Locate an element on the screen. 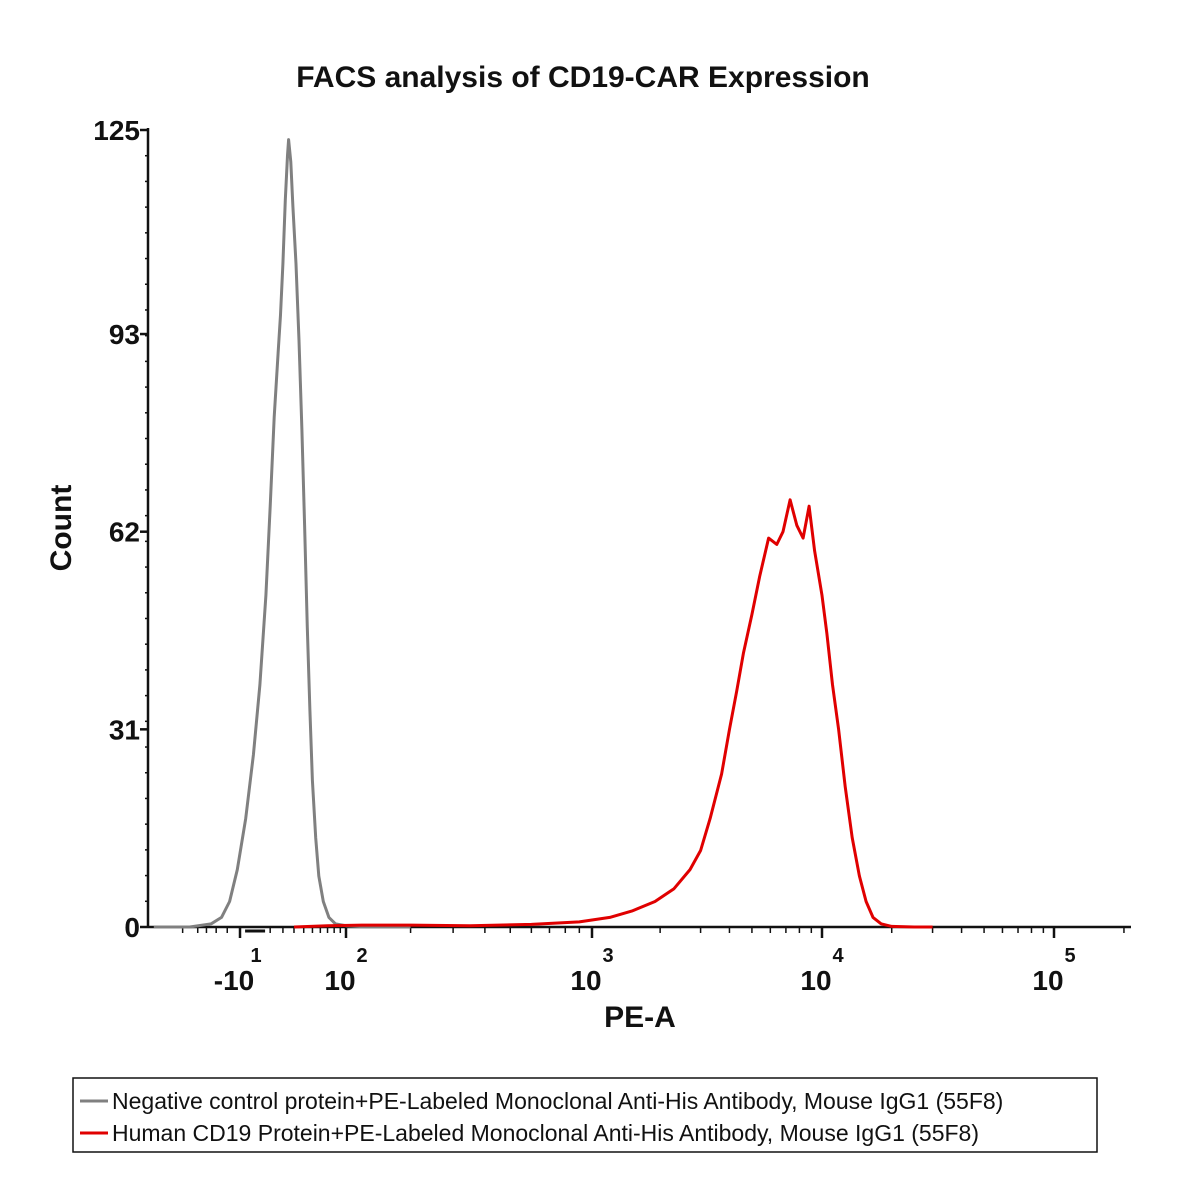 Image resolution: width=1204 pixels, height=1204 pixels. x-tick-label-base: -10 is located at coordinates (234, 980).